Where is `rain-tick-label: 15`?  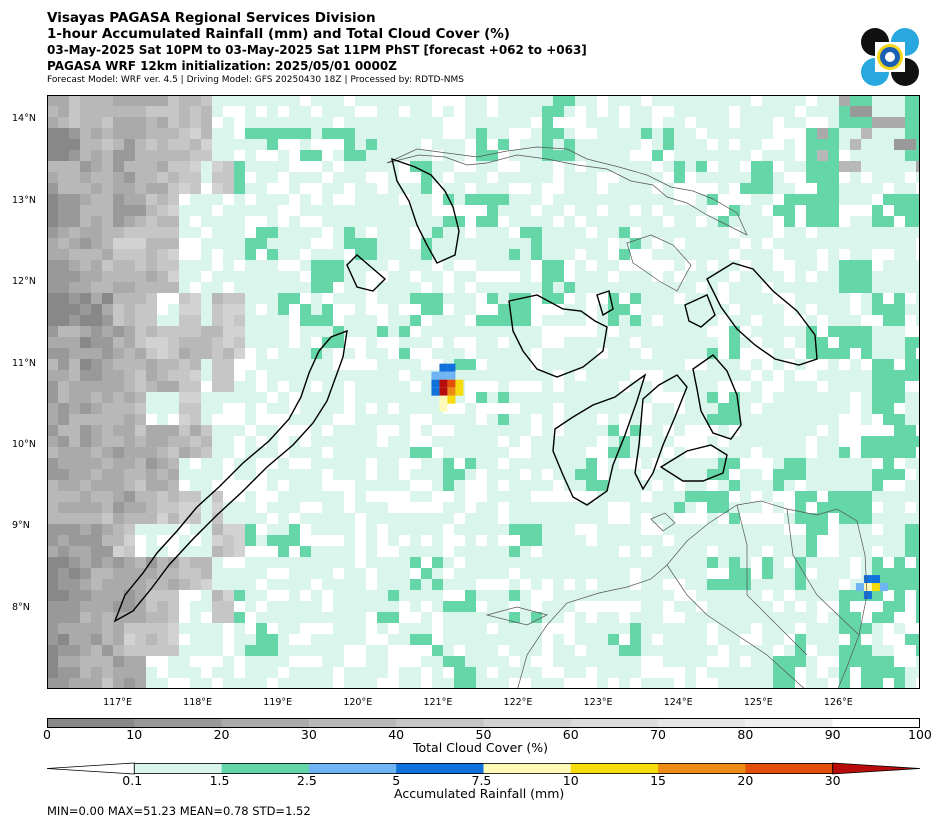 rain-tick-label: 15 is located at coordinates (658, 780).